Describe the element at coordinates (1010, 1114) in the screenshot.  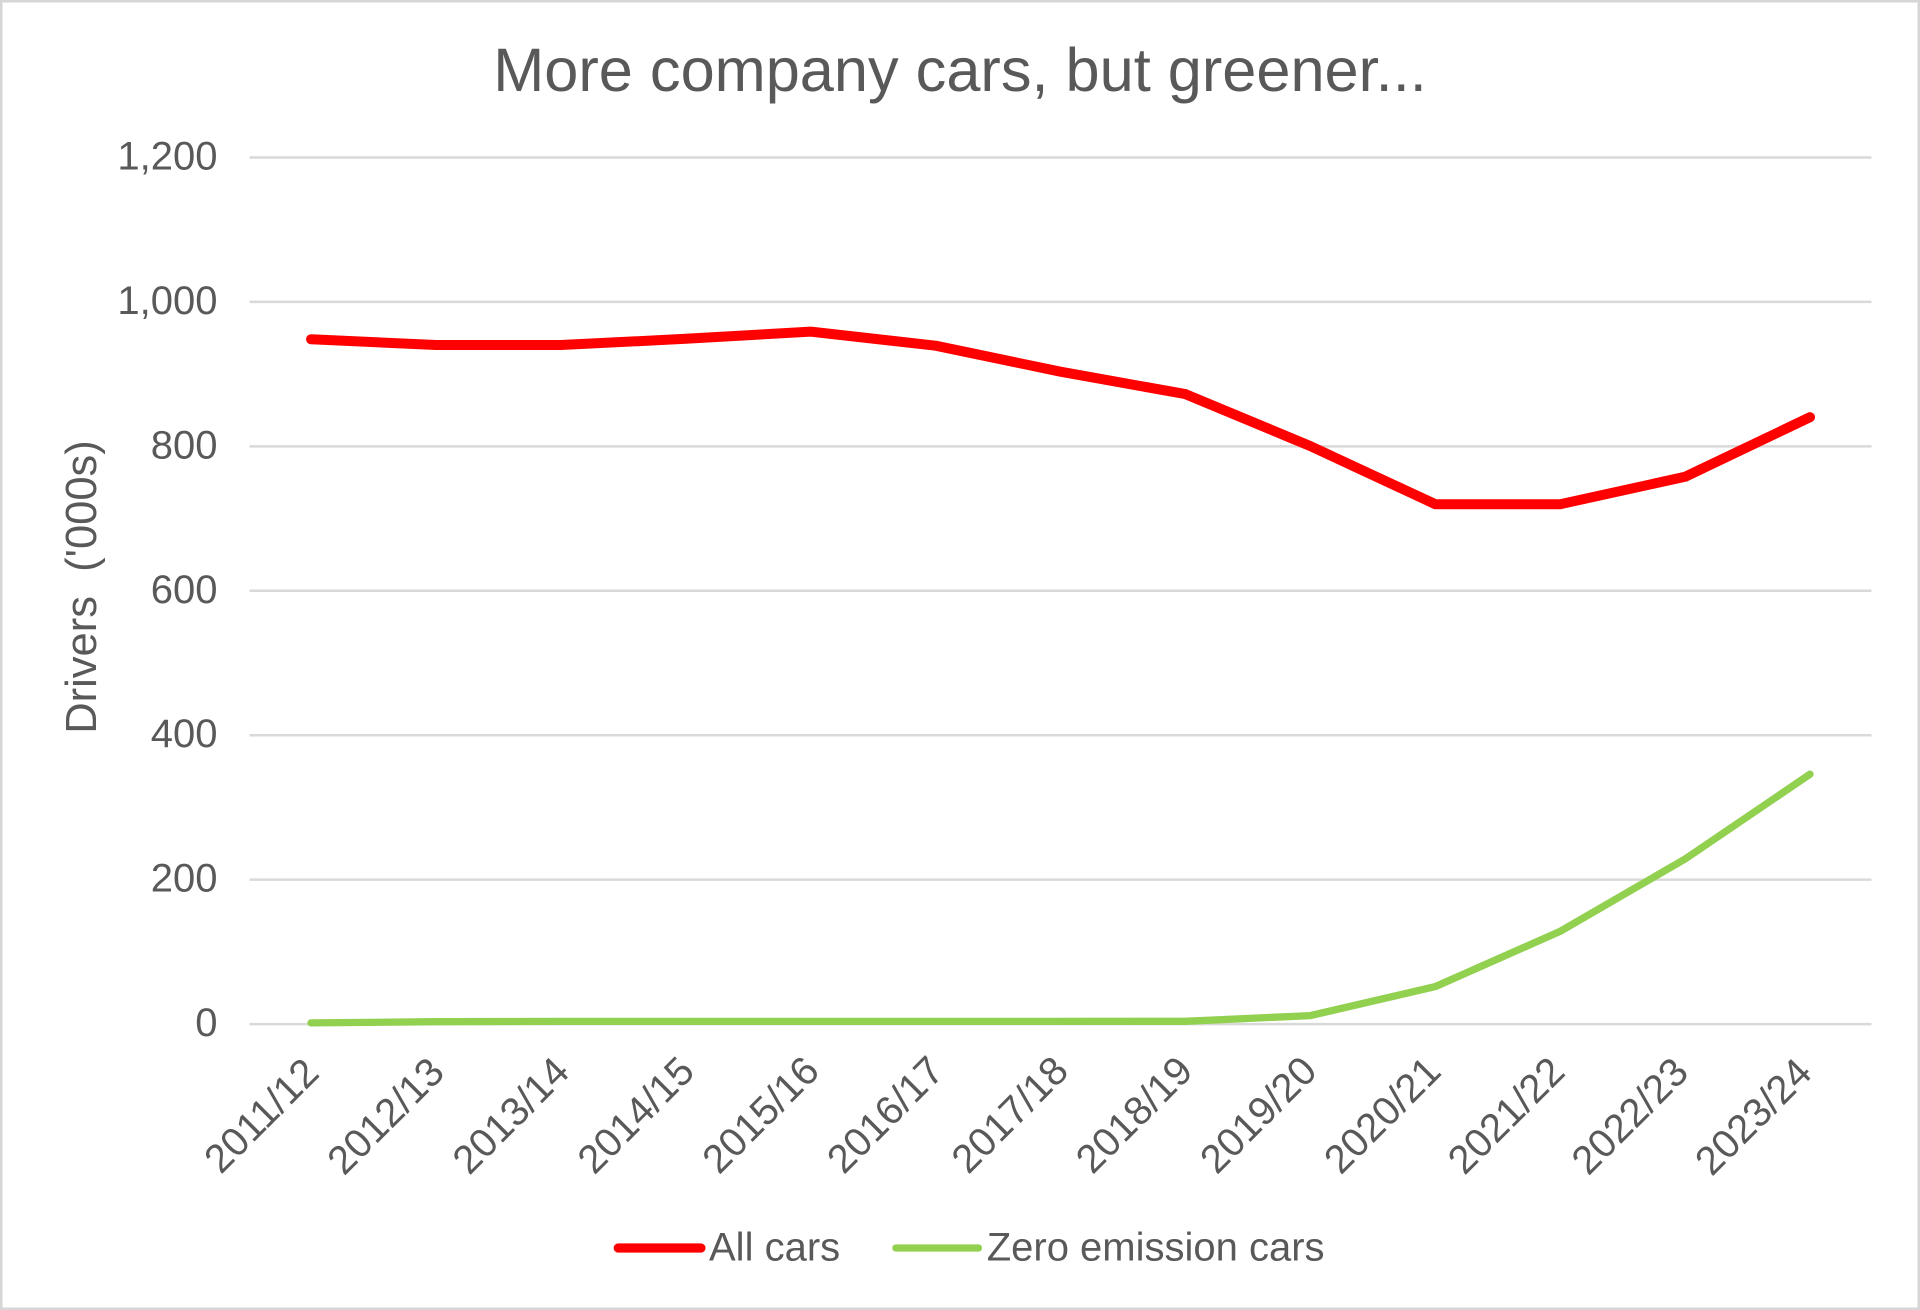
I see `svg-text: 2017/18` at that location.